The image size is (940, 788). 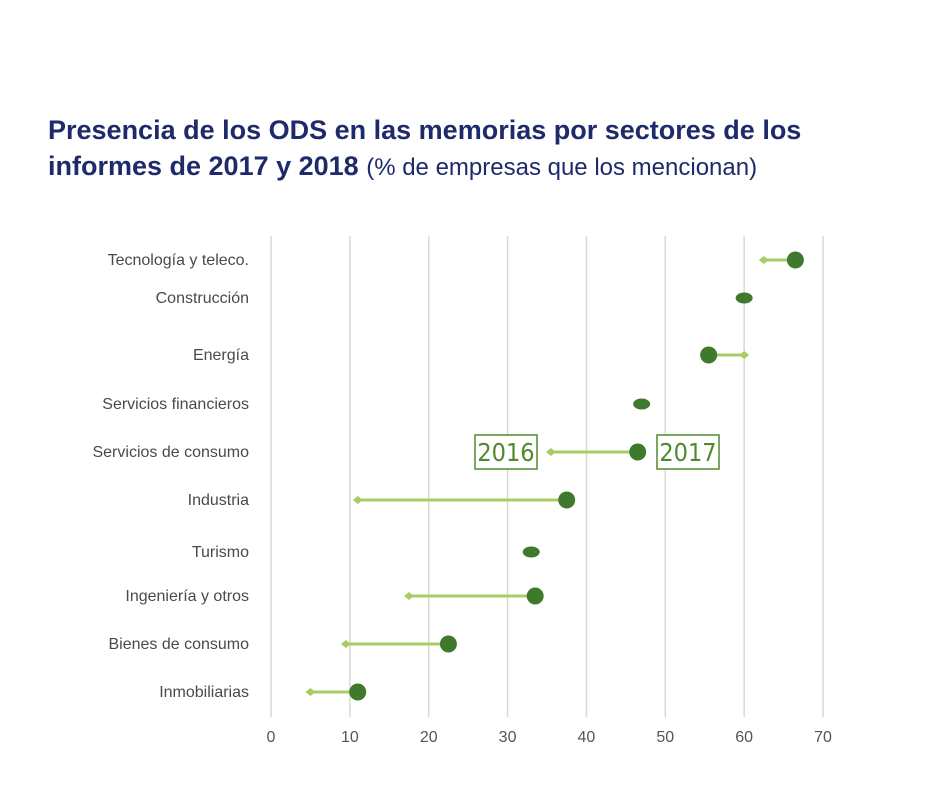 What do you see at coordinates (202, 298) in the screenshot?
I see `category-label: Construcción` at bounding box center [202, 298].